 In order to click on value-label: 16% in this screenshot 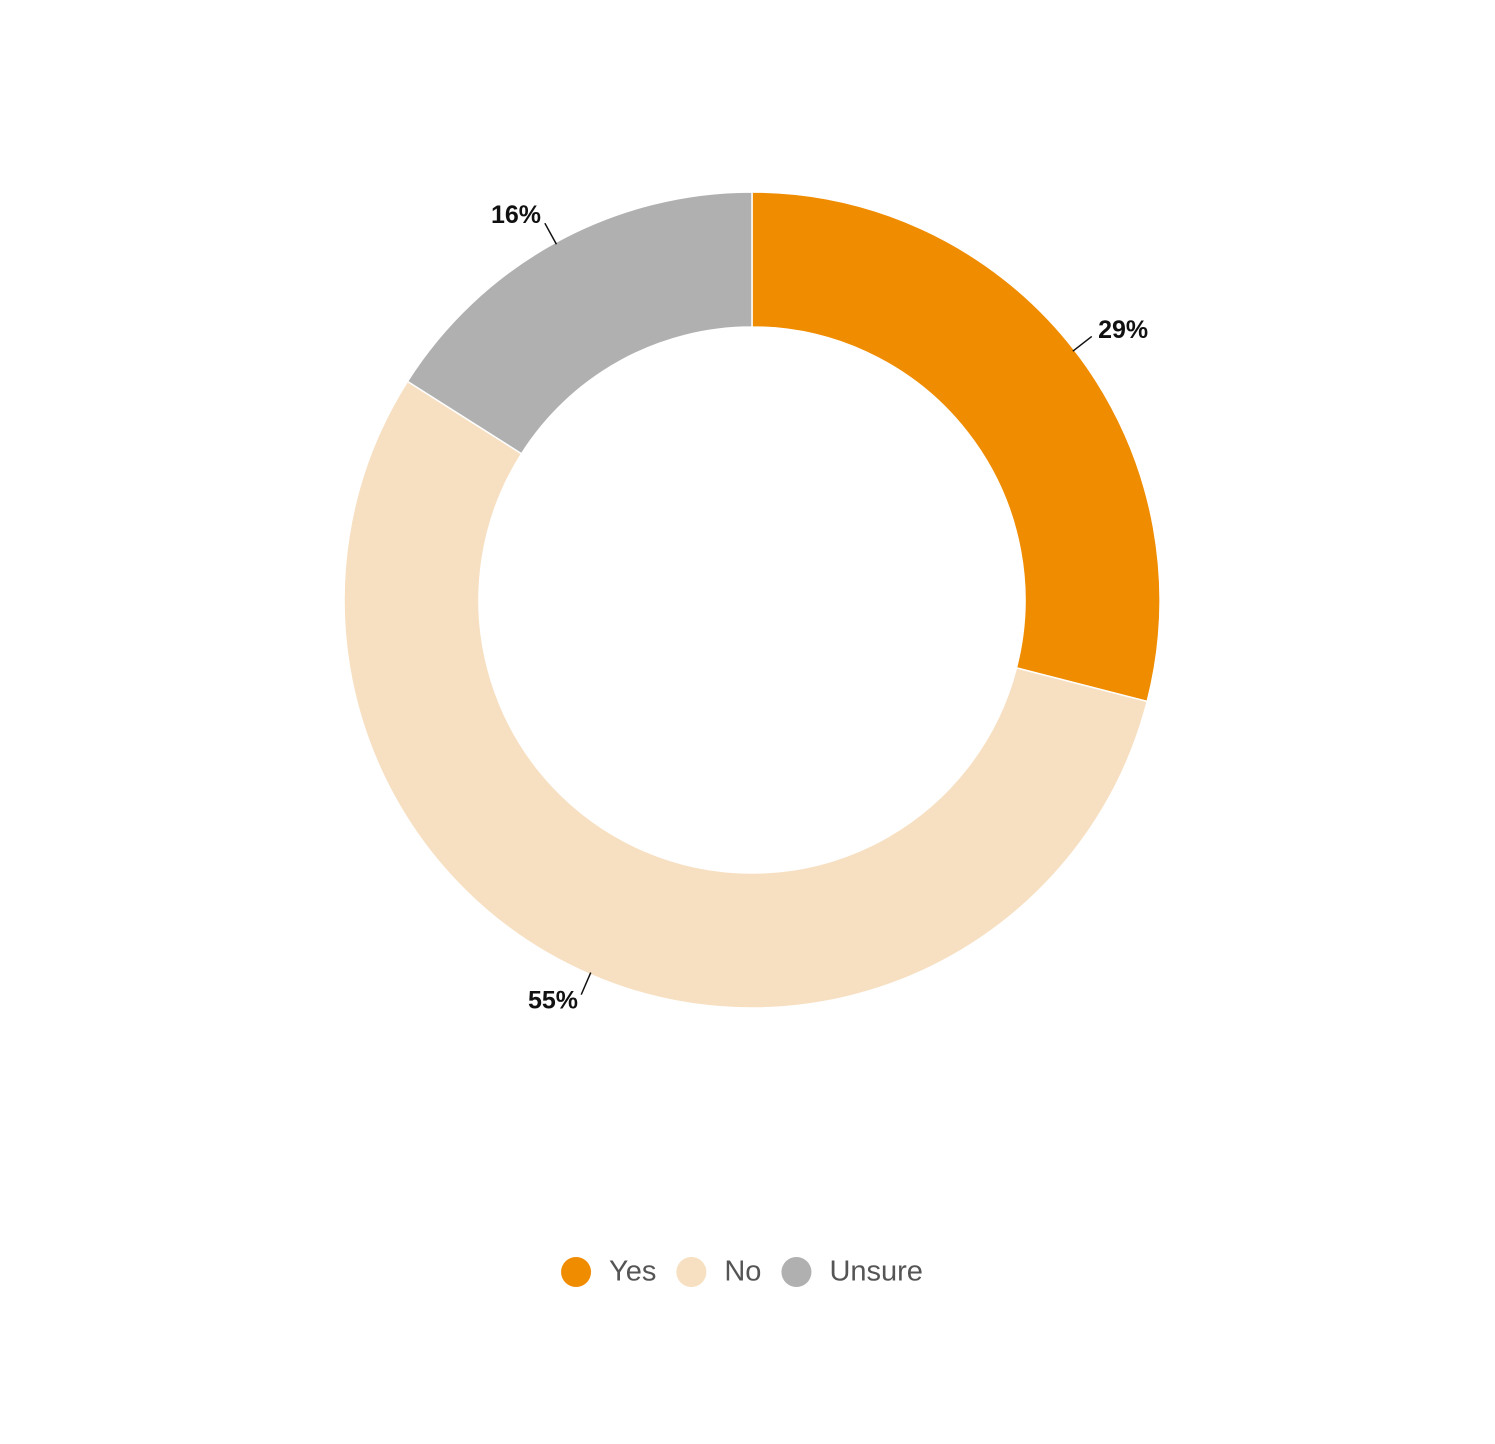, I will do `click(516, 215)`.